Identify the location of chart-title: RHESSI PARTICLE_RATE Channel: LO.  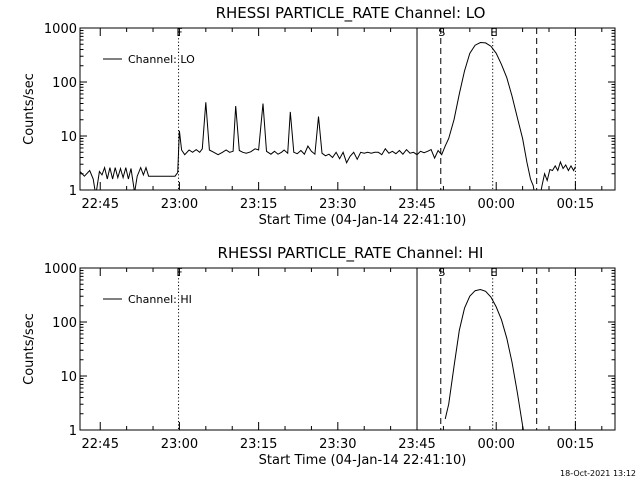
(351, 13).